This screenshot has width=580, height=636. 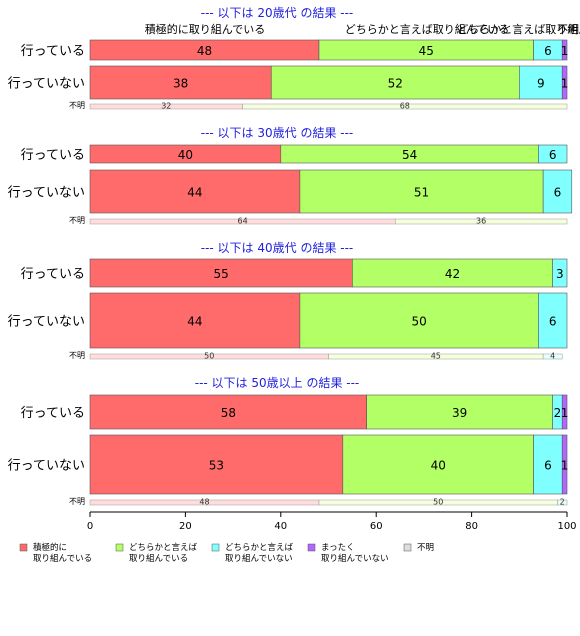 What do you see at coordinates (459, 413) in the screenshot?
I see `data-label-4-1-2: 39` at bounding box center [459, 413].